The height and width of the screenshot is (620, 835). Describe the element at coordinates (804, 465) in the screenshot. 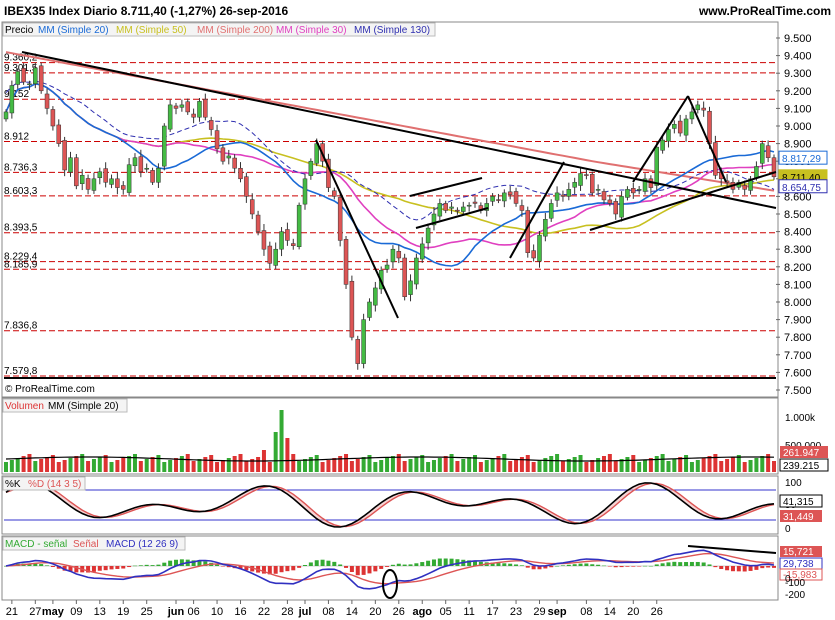

I see `volume-sma-tag-bg` at that location.